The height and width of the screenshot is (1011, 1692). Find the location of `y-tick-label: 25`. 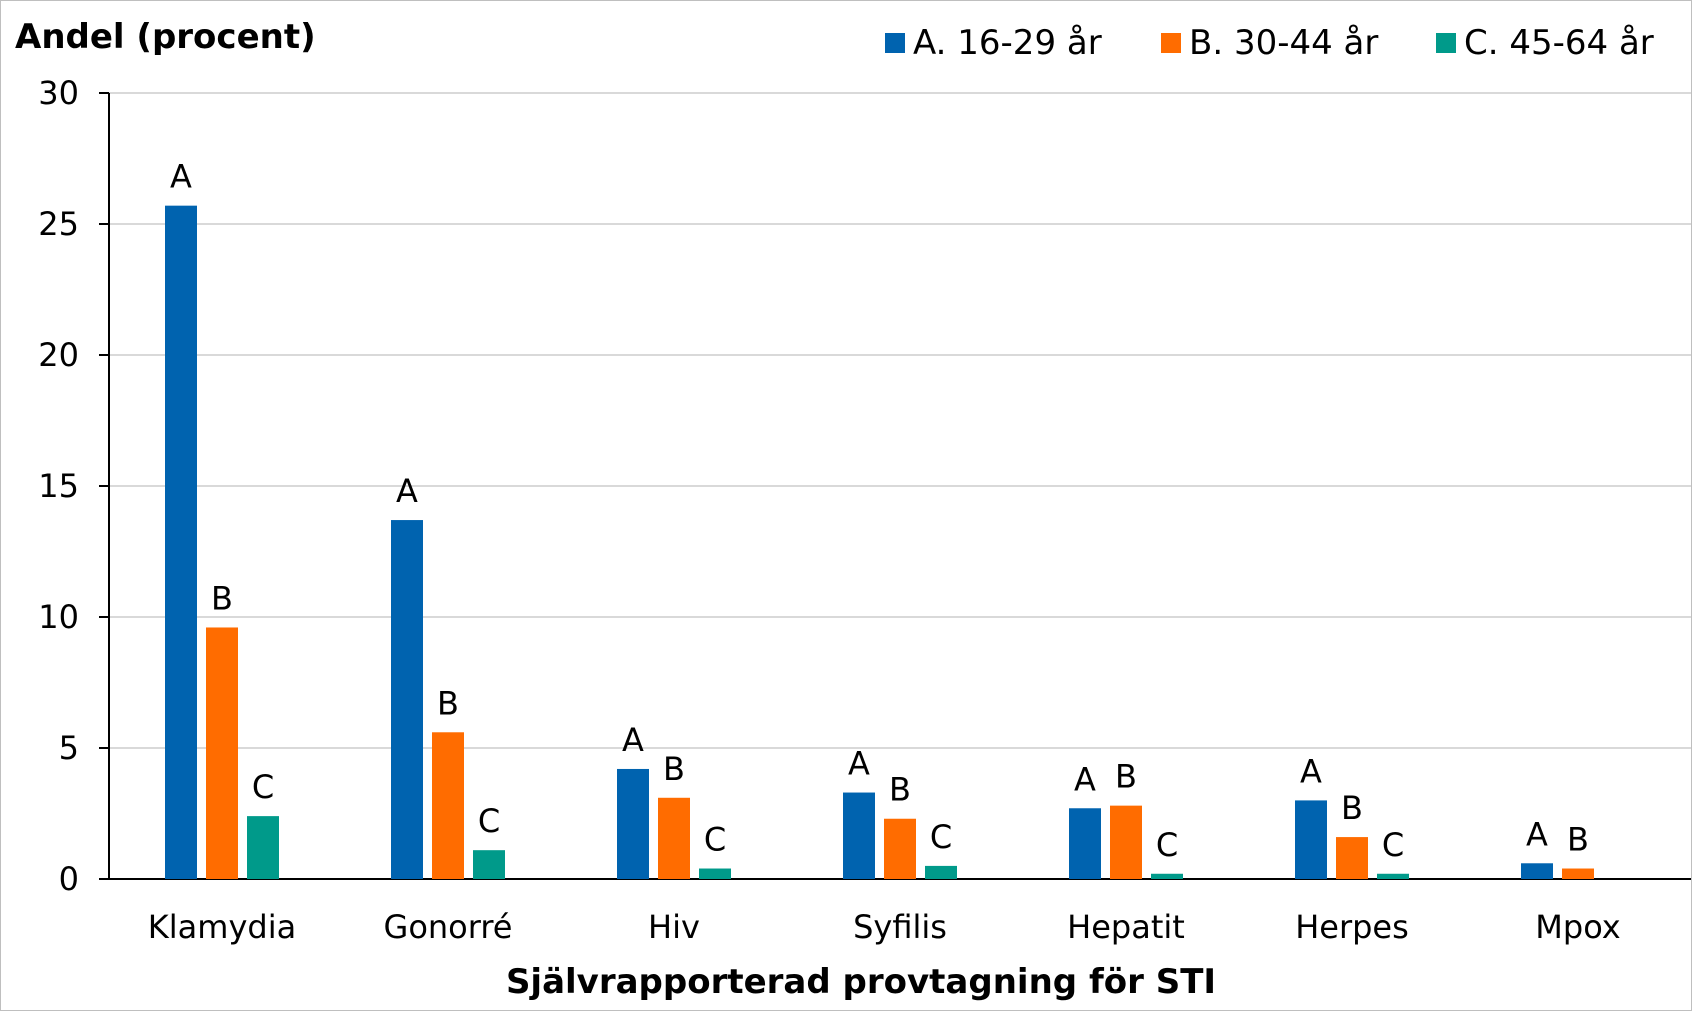

y-tick-label: 25 is located at coordinates (58, 224).